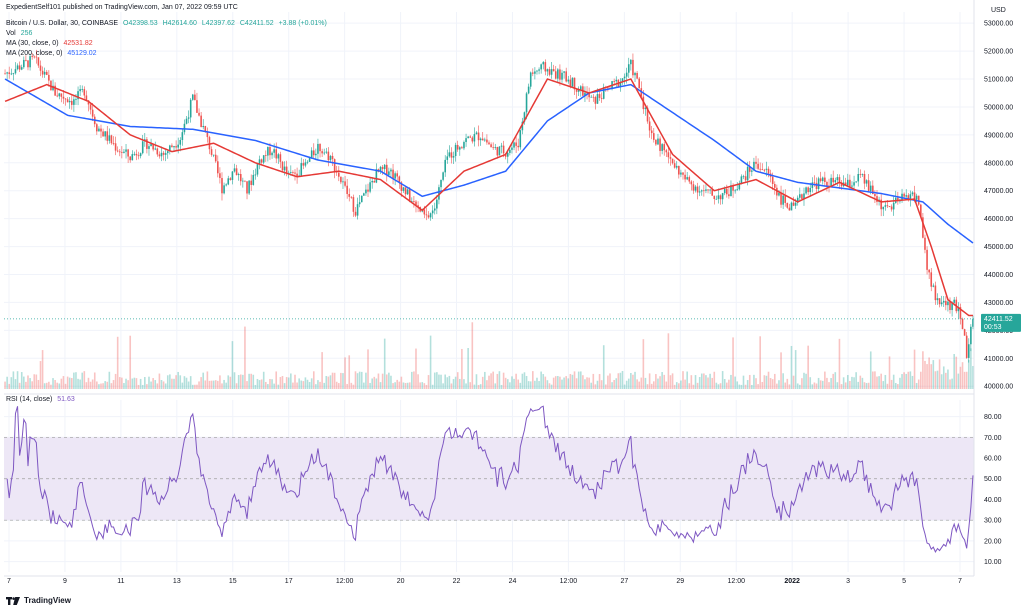 The width and height of the screenshot is (1024, 609). I want to click on time-tick-label: 15, so click(233, 581).